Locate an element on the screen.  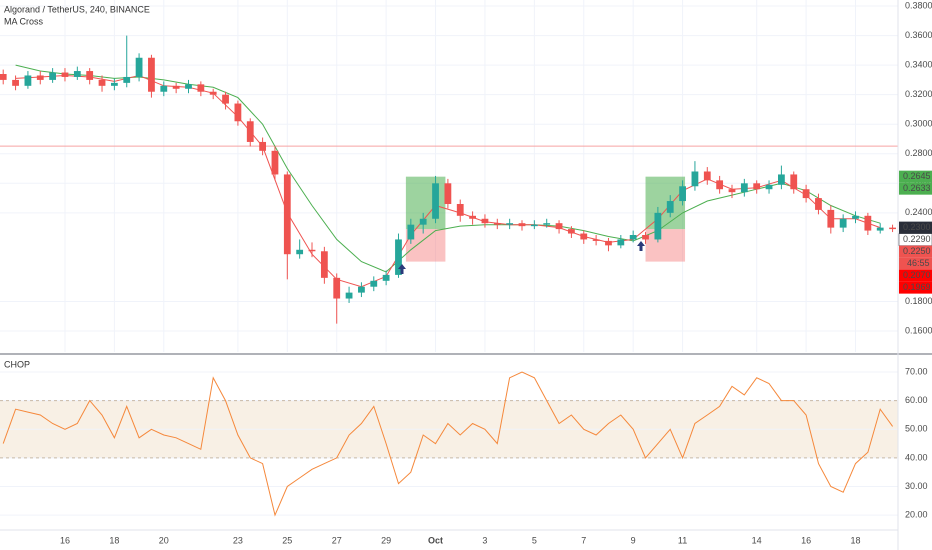
price-label: 0.2070 is located at coordinates (917, 275).